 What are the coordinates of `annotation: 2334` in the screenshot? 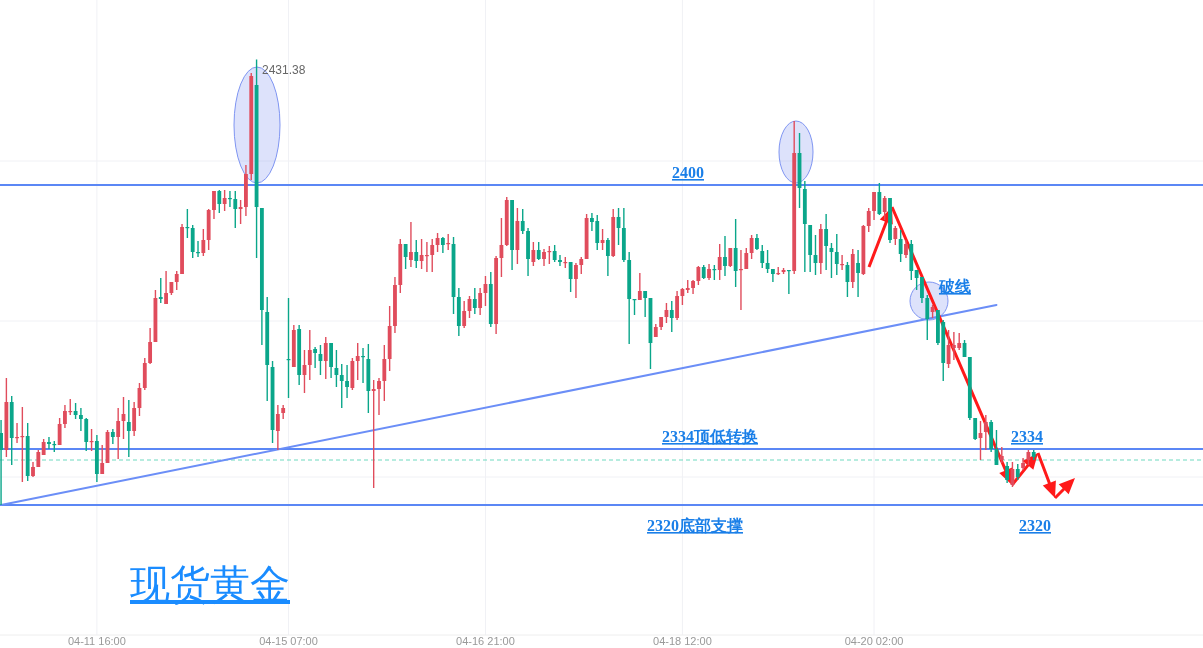 It's located at (1027, 436).